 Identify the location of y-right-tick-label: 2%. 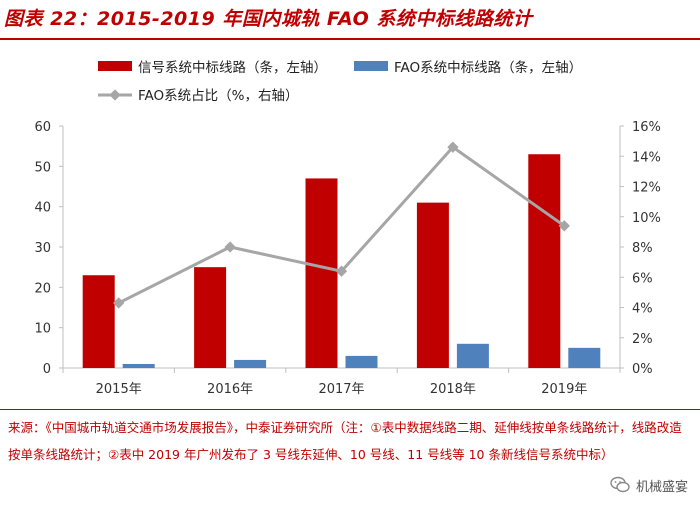
(642, 339).